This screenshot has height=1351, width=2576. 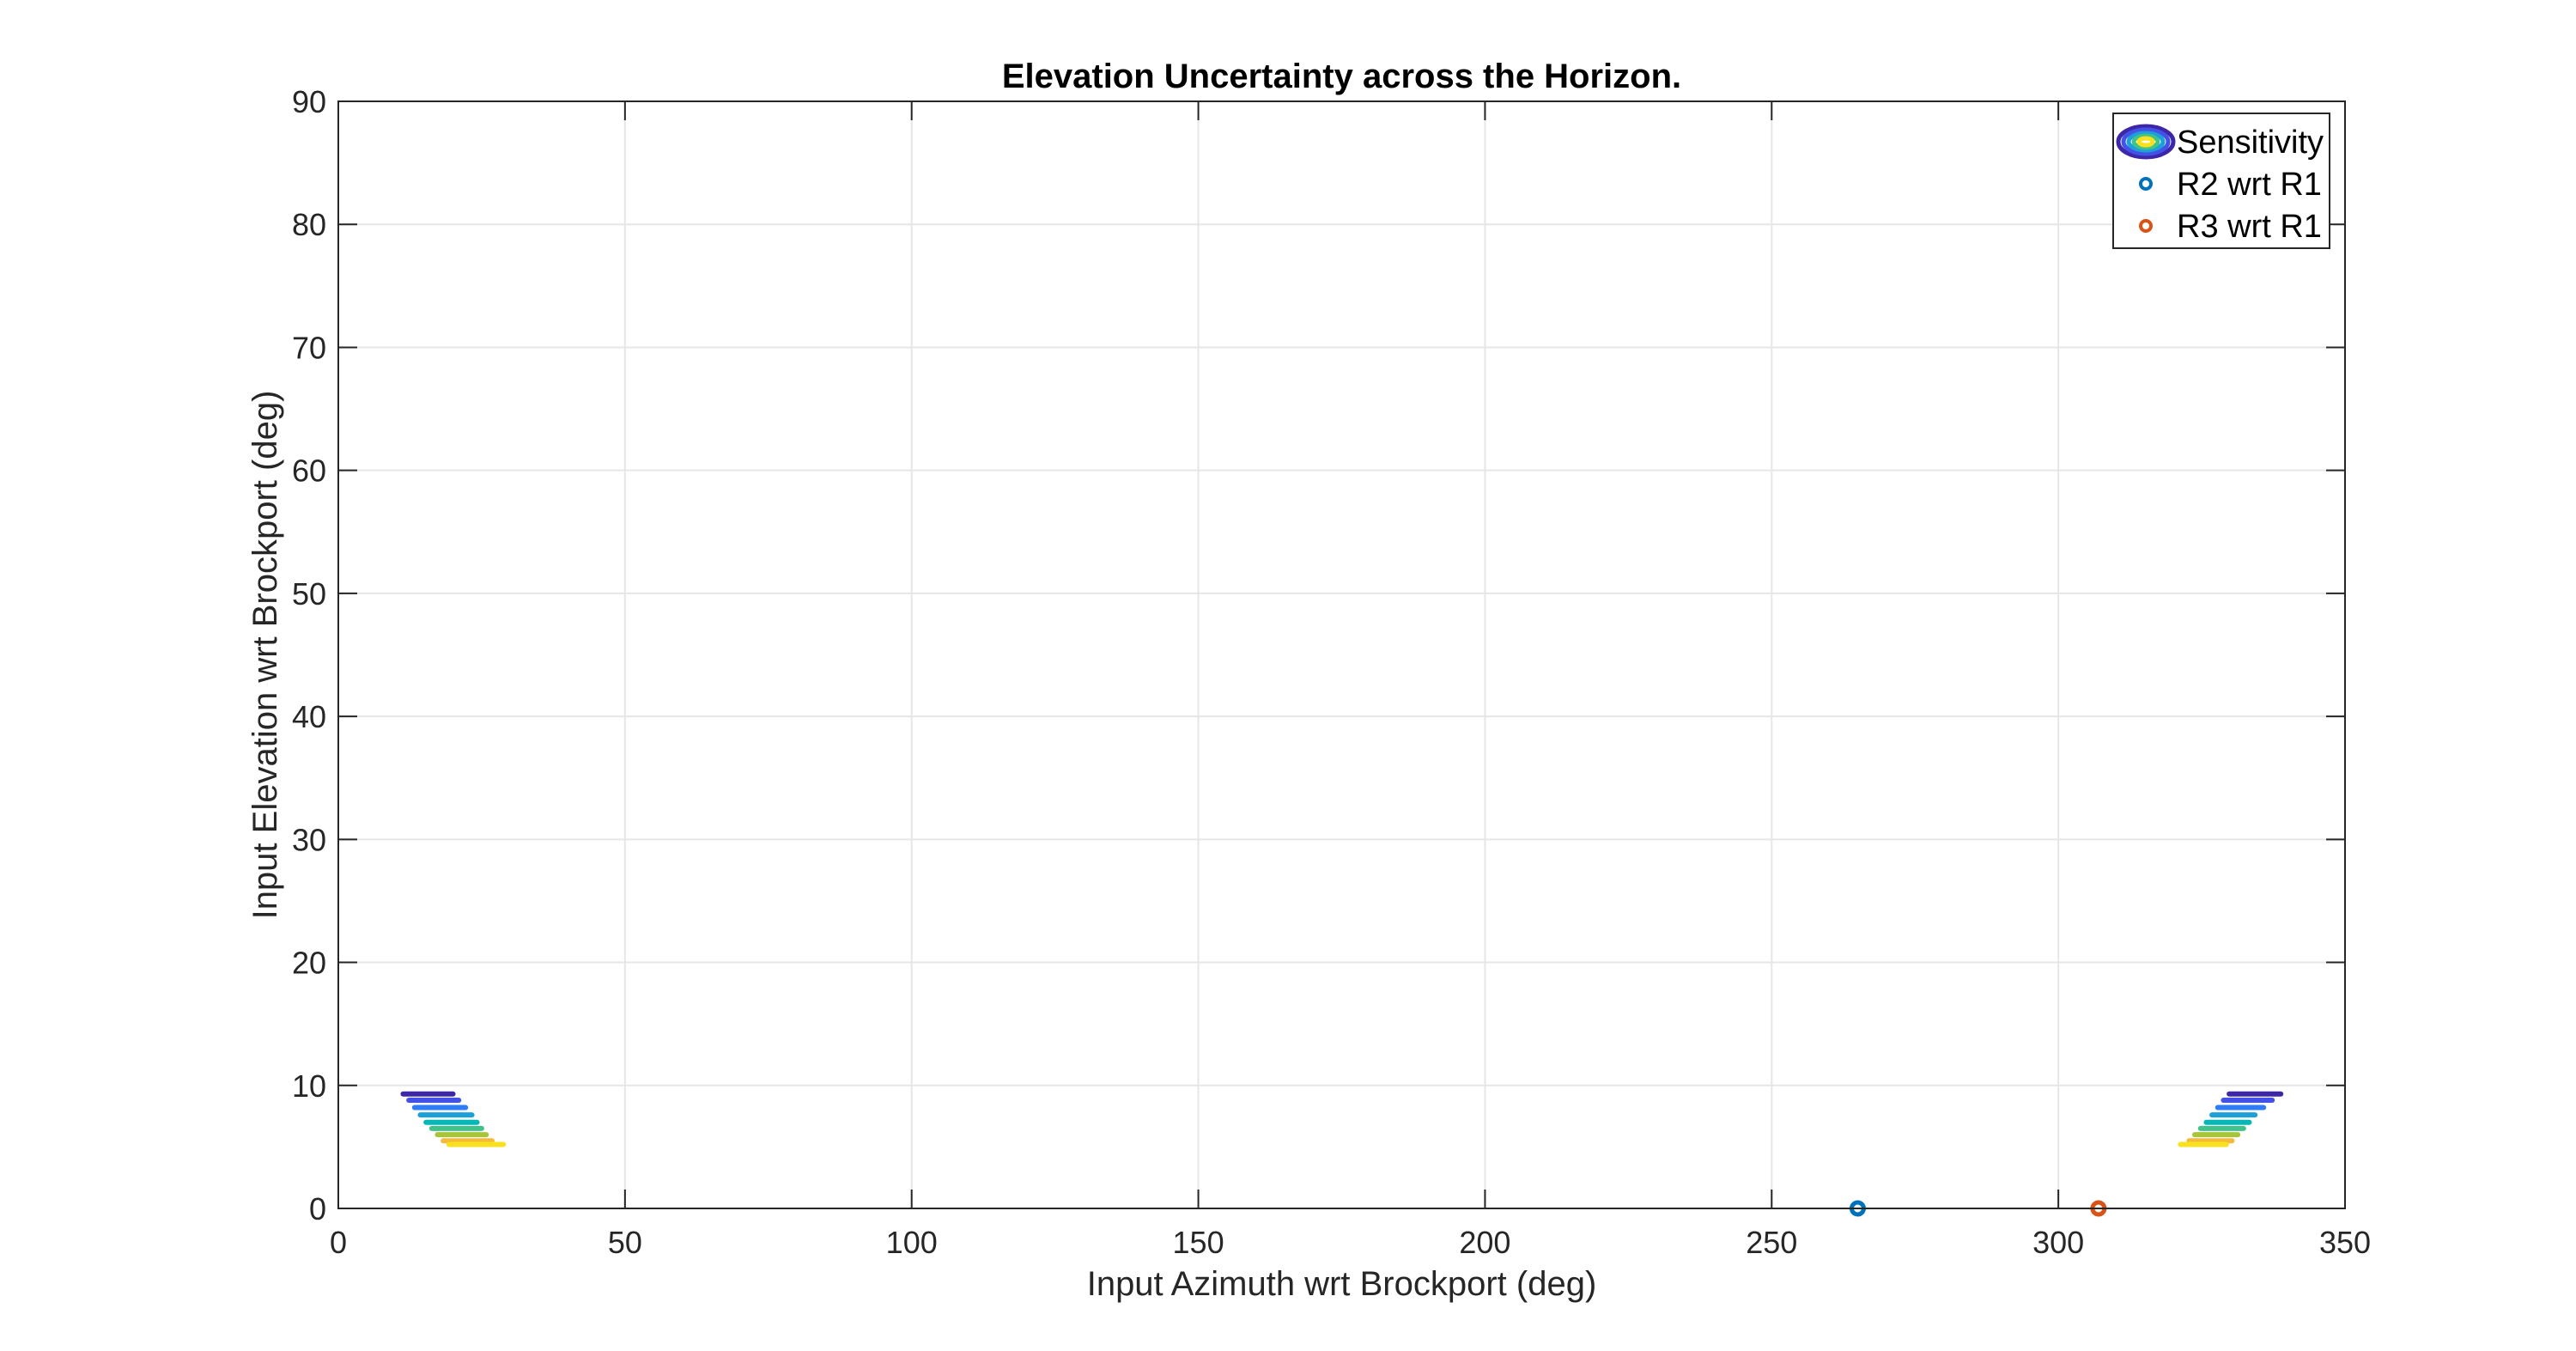 What do you see at coordinates (265, 655) in the screenshot?
I see `y-axis-label: Input Elevation wrt Brockport (deg)` at bounding box center [265, 655].